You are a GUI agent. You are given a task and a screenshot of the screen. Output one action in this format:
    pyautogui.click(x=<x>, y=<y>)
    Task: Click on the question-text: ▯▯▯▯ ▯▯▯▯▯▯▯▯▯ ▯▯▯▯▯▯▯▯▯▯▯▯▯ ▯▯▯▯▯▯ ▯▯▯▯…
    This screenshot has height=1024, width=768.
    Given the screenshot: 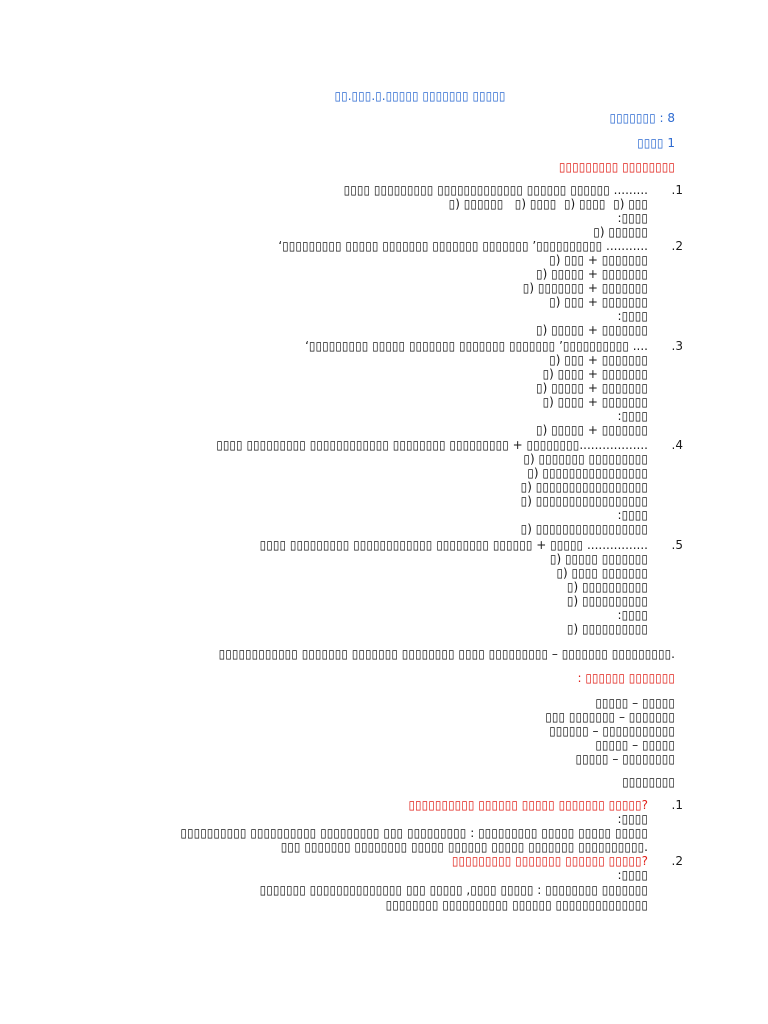 What is the action you would take?
    pyautogui.click(x=495, y=190)
    